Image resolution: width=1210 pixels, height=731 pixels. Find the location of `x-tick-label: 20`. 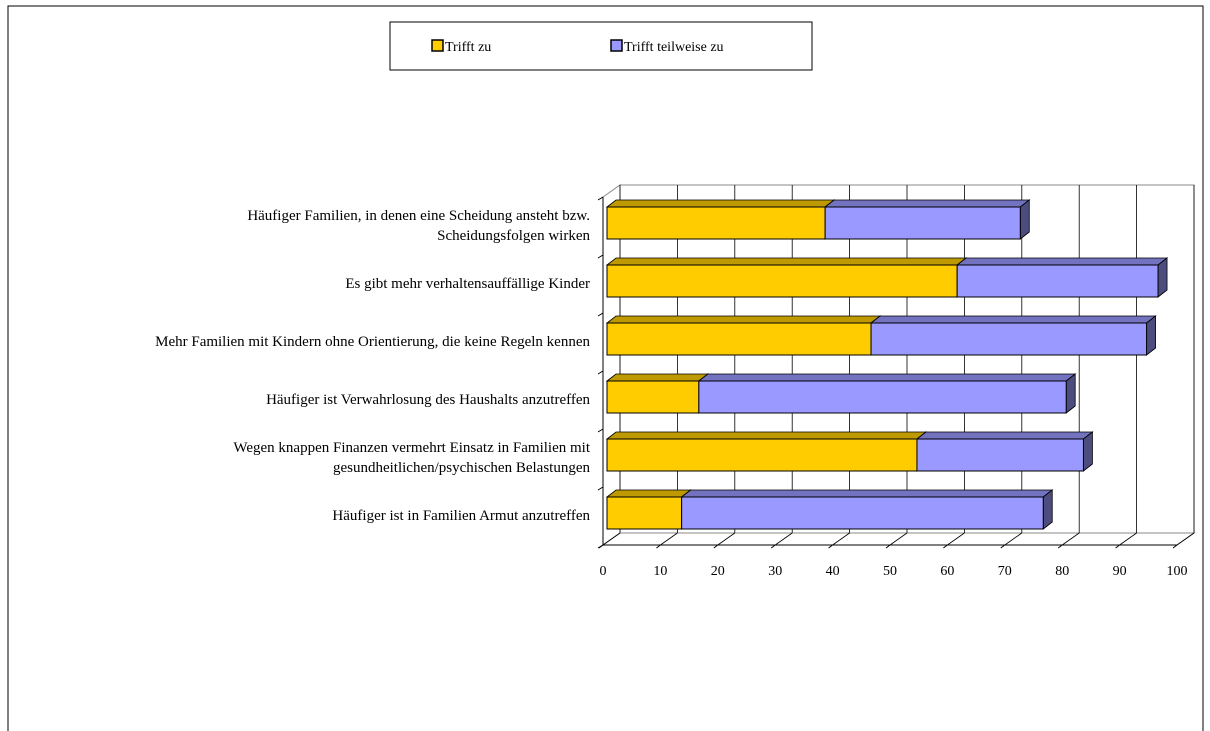

x-tick-label: 20 is located at coordinates (718, 571).